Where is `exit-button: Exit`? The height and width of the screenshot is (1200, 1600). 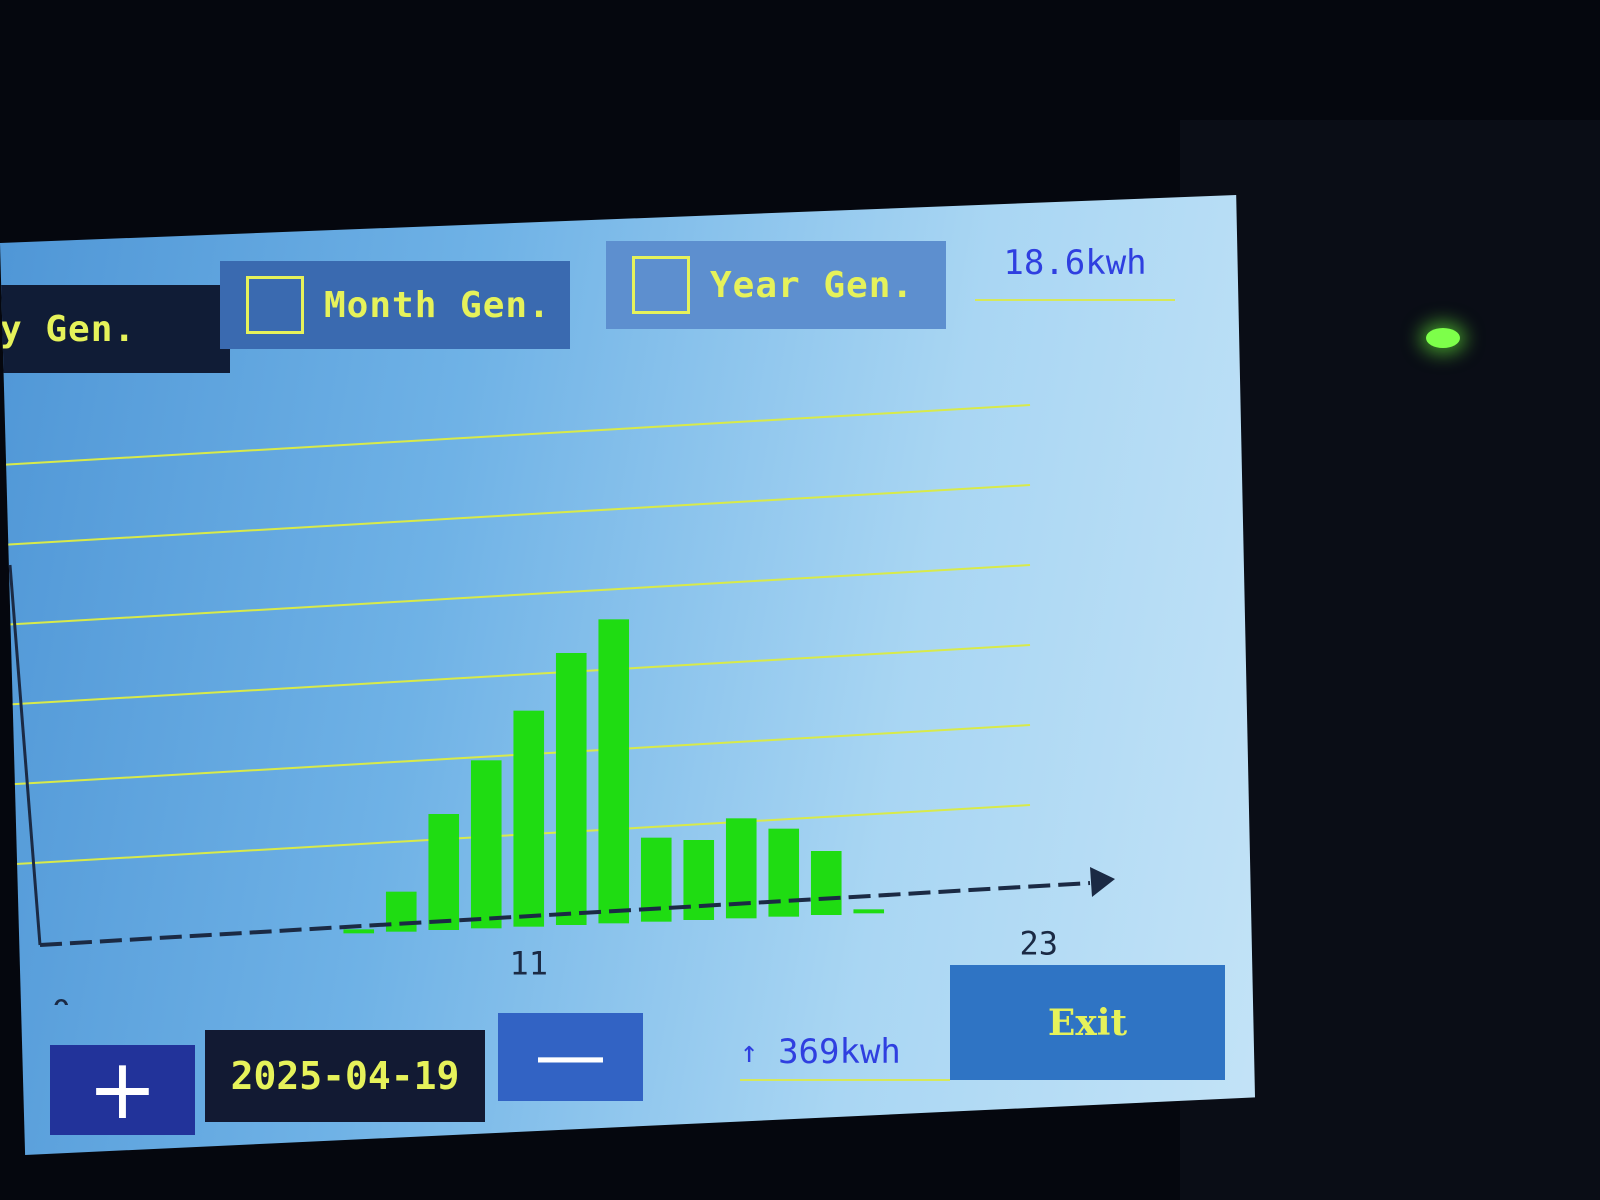 exit-button: Exit is located at coordinates (1087, 1022).